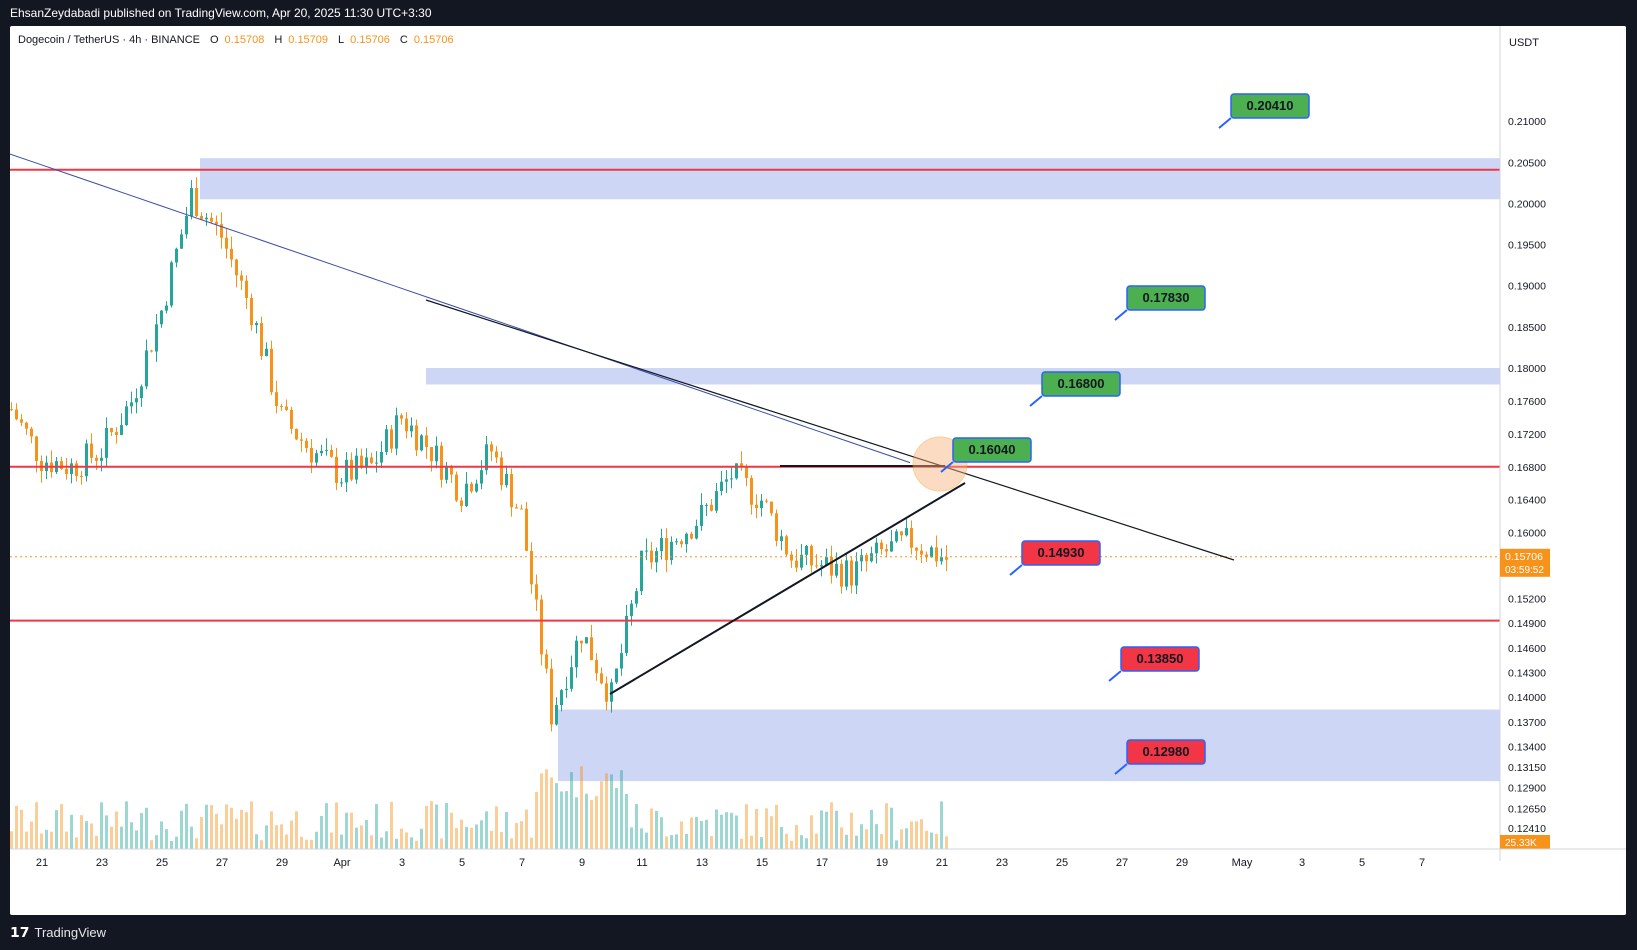 This screenshot has height=950, width=1637. Describe the element at coordinates (818, 932) in the screenshot. I see `footer-bar: 𝟭𝟳 TradingView` at that location.